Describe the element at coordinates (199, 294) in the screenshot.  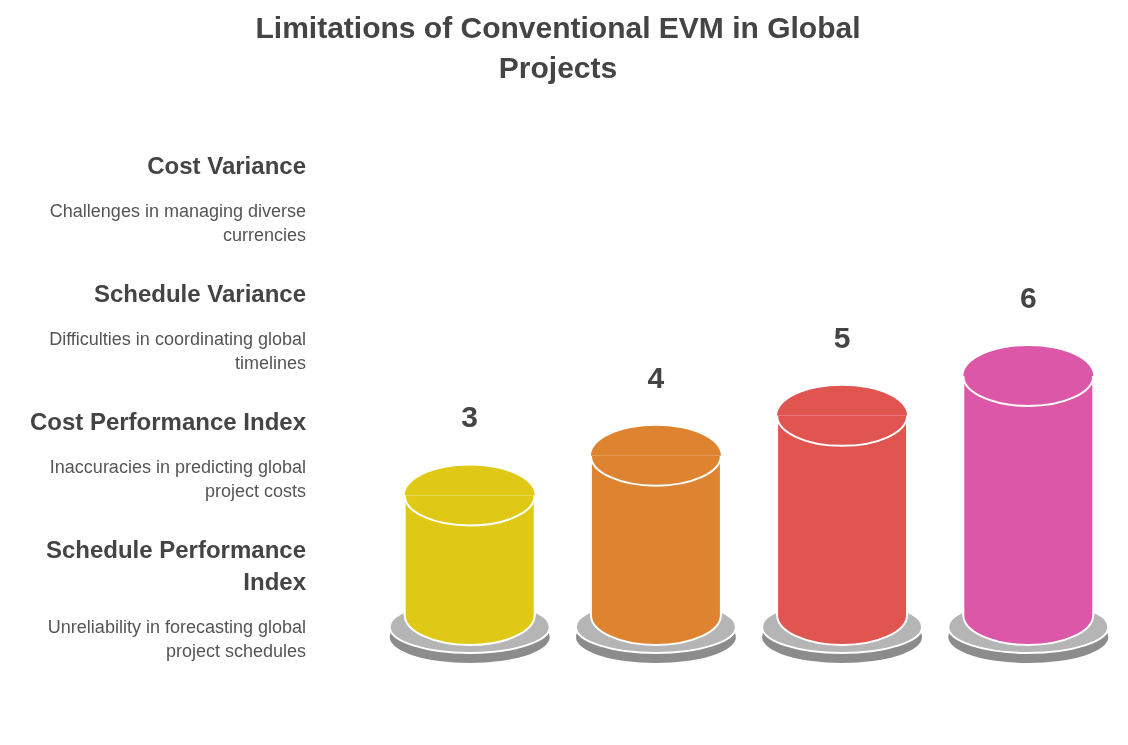
I see `text: Schedule Variance` at that location.